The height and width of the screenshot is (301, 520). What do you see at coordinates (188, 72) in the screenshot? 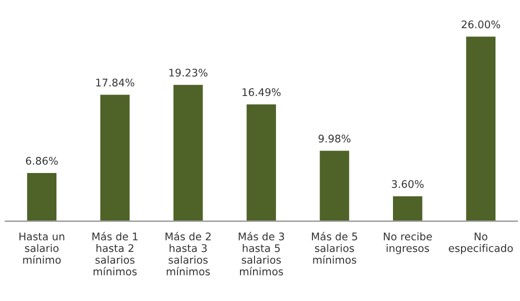
I see `data-label: 19.23%` at bounding box center [188, 72].